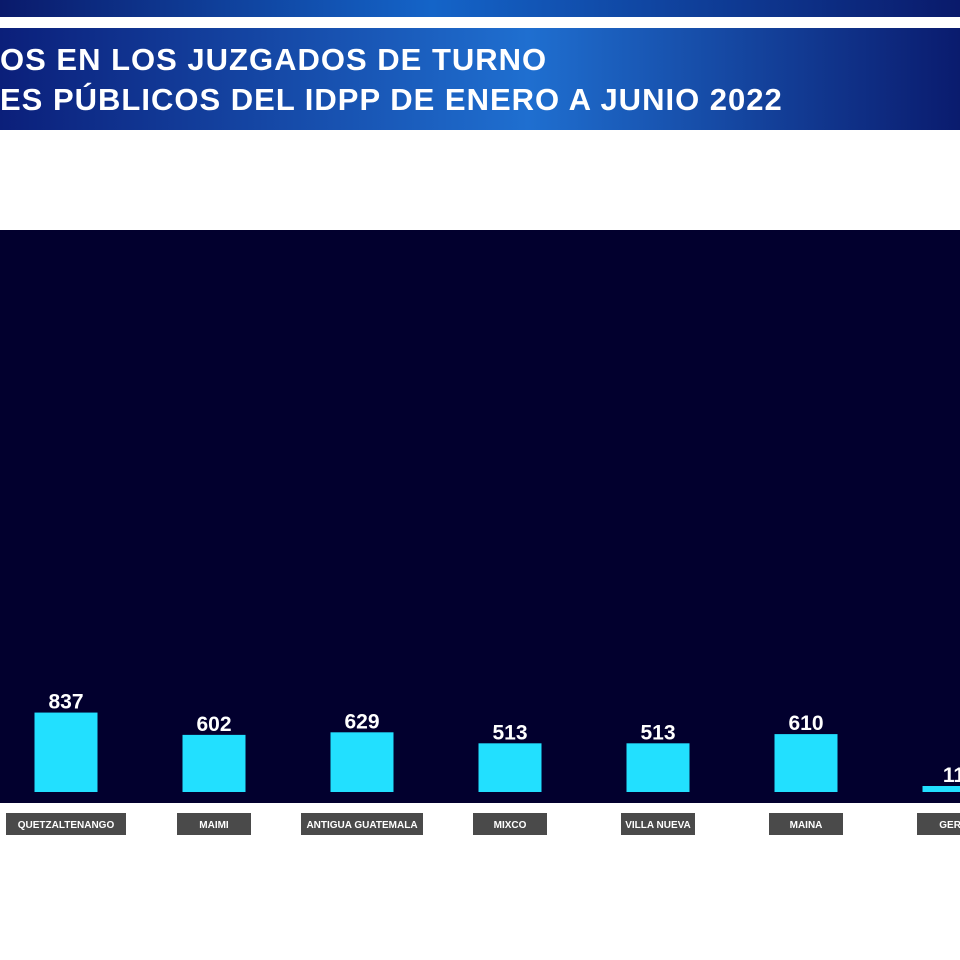  Describe the element at coordinates (658, 767) in the screenshot. I see `bar-villa-nueva` at that location.